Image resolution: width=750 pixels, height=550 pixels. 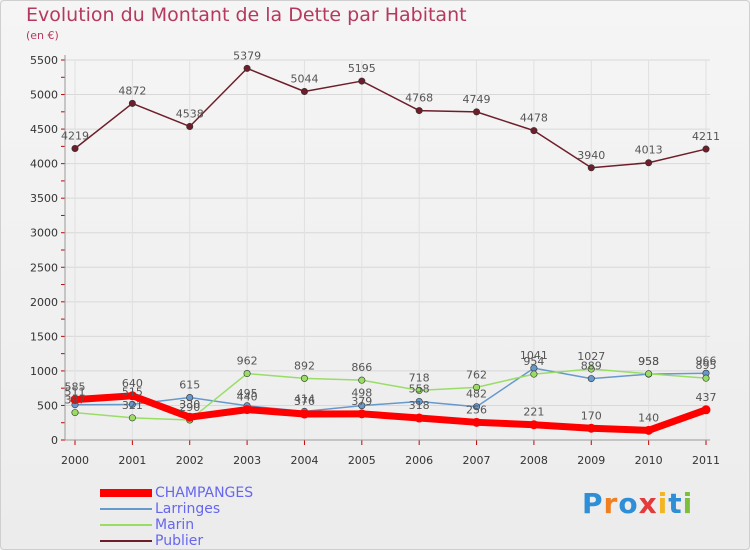 What do you see at coordinates (419, 405) in the screenshot?
I see `data-label-champanges: 318` at bounding box center [419, 405].